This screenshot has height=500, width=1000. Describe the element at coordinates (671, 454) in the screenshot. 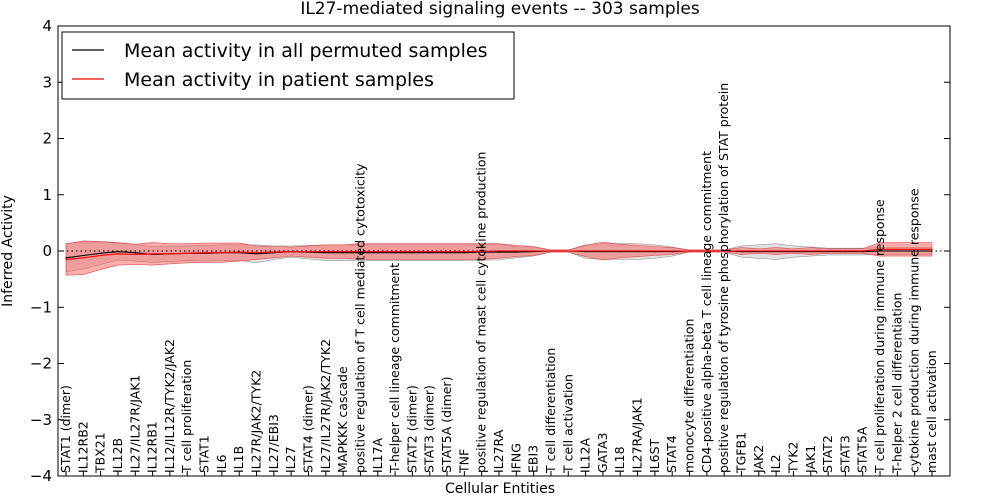

I see `x-tick-label: STAT4` at that location.